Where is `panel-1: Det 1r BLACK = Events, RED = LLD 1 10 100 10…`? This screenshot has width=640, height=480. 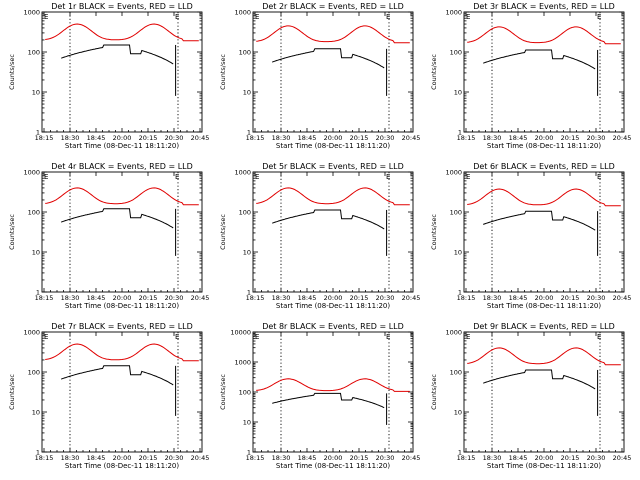
panel-1: Det 1r BLACK = Events, RED = LLD 1 10 100 10… is located at coordinates (108, 76).